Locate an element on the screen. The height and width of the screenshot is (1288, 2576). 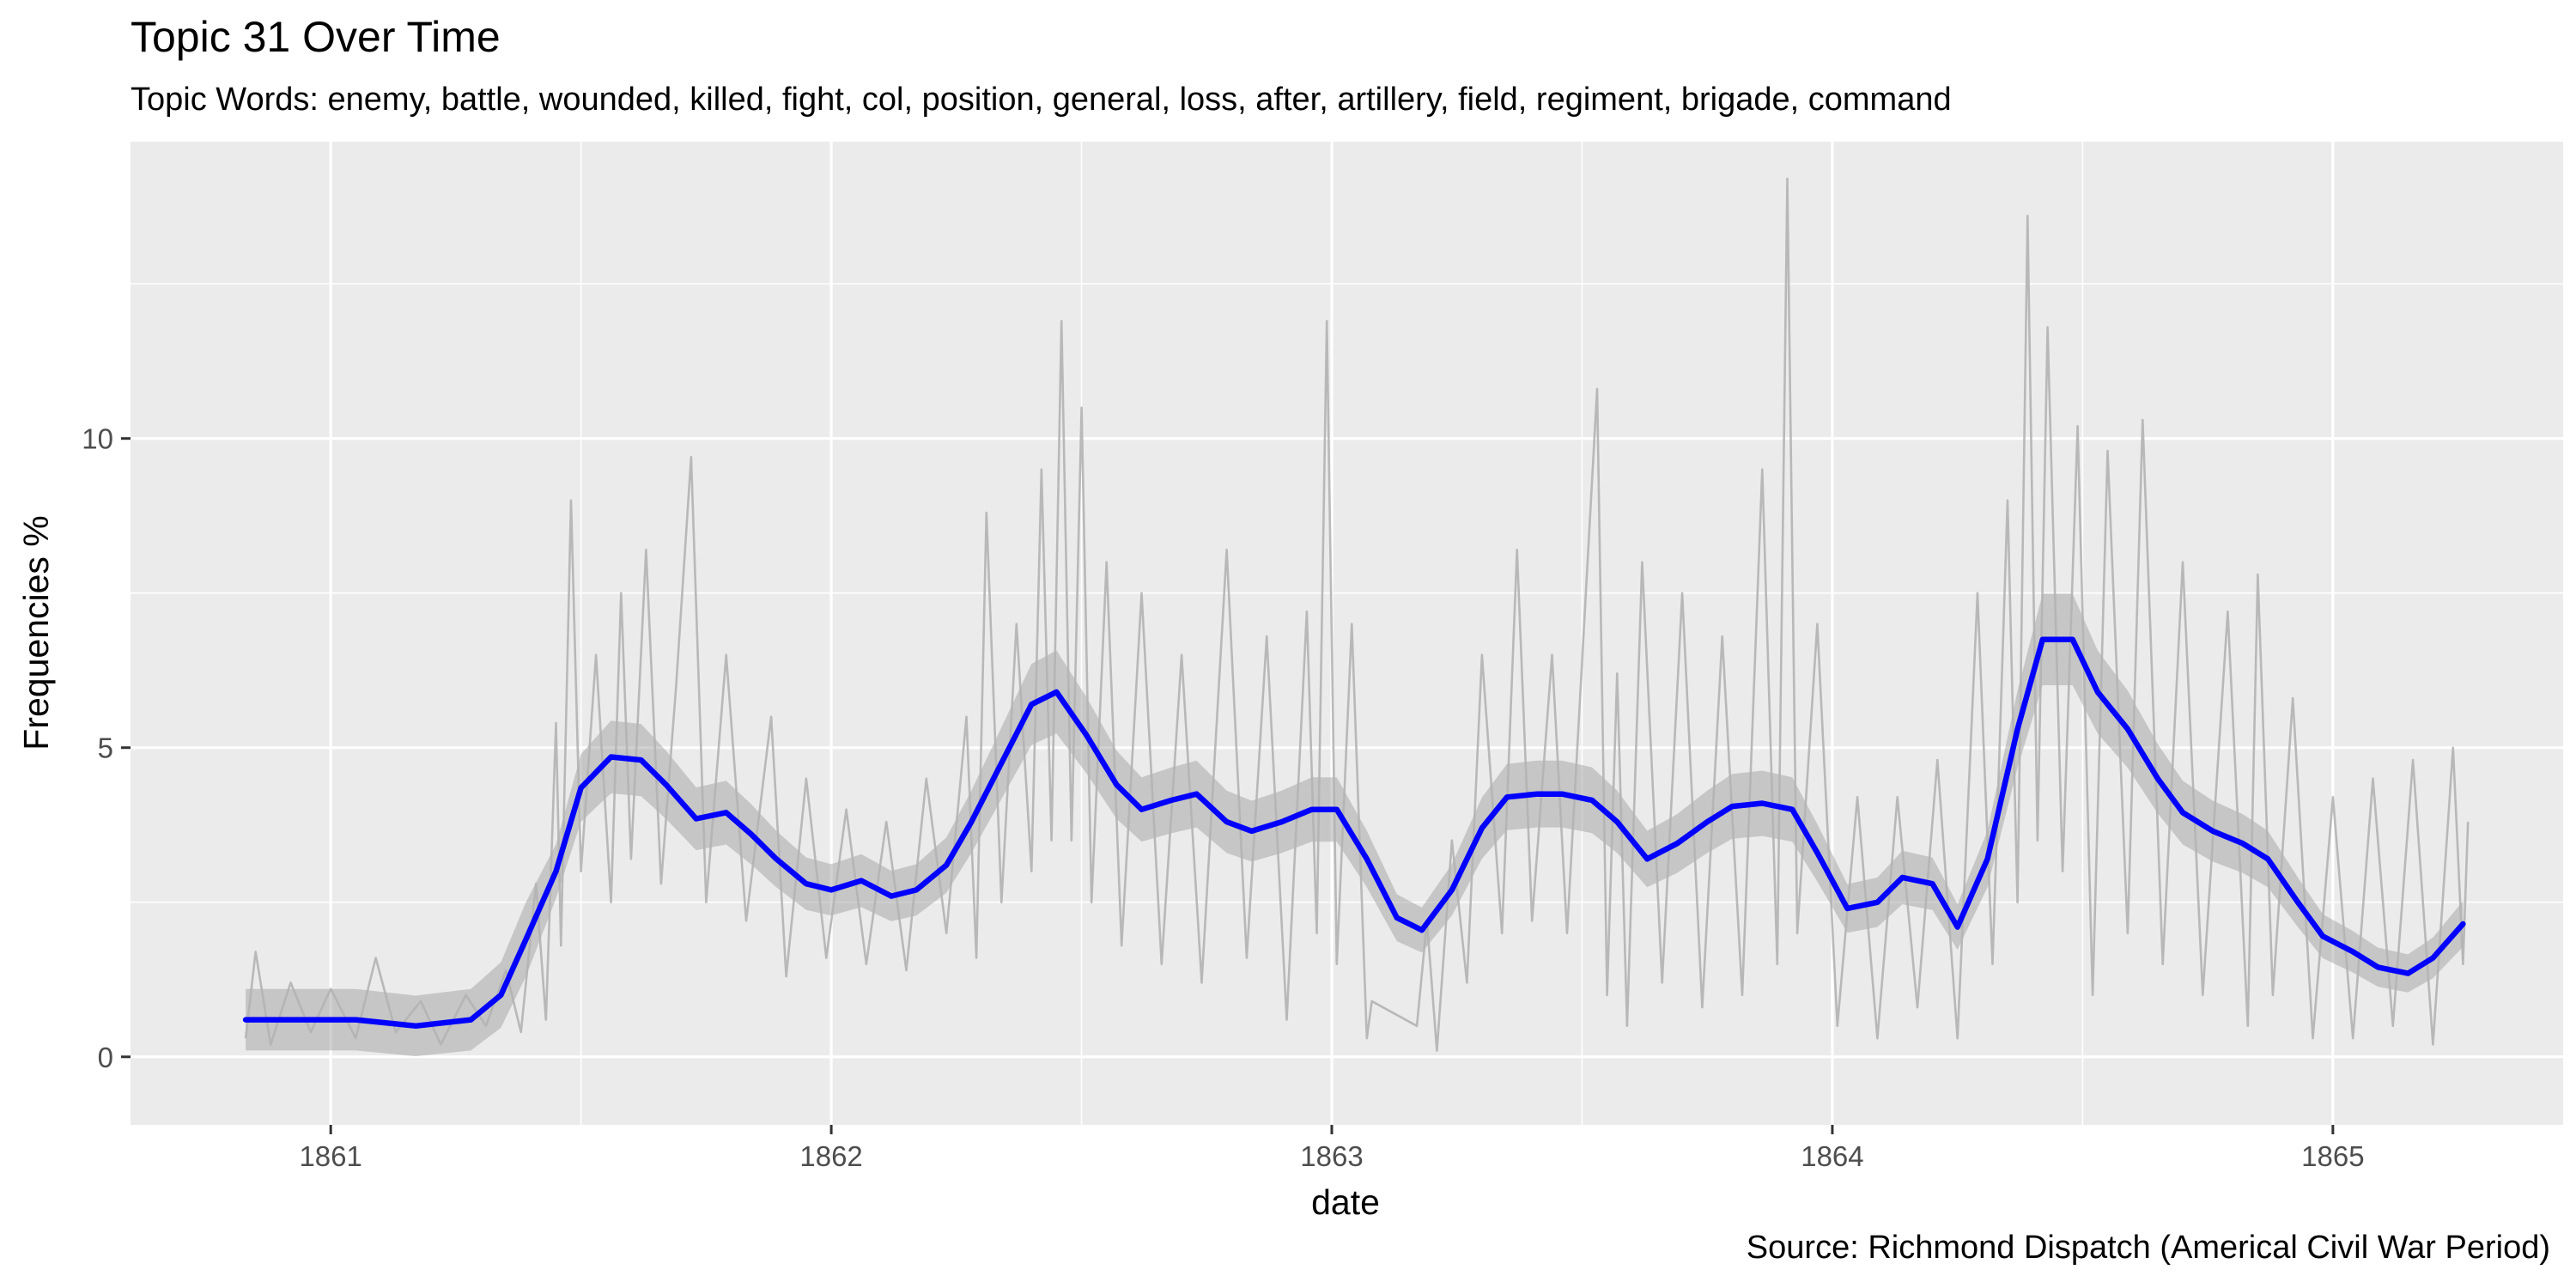
x-axis-title: date is located at coordinates (1345, 1202).